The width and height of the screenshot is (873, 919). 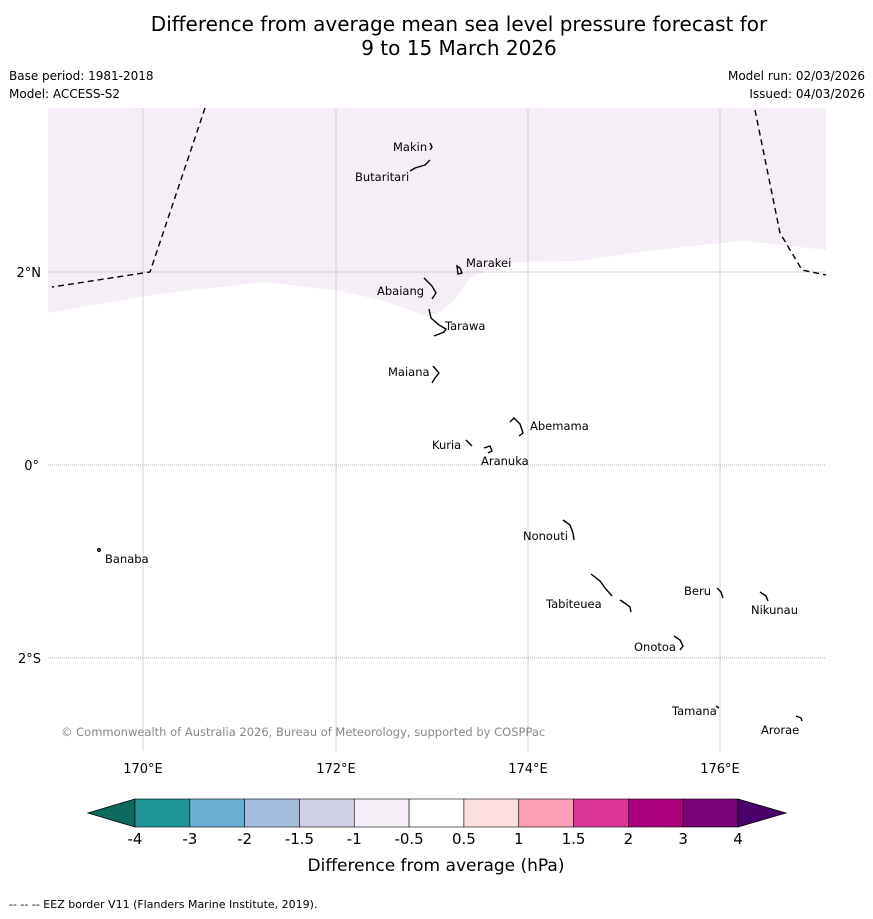 I want to click on meta-left: Base period: 1981-2018 Model: ACCESS-S2, so click(x=81, y=85).